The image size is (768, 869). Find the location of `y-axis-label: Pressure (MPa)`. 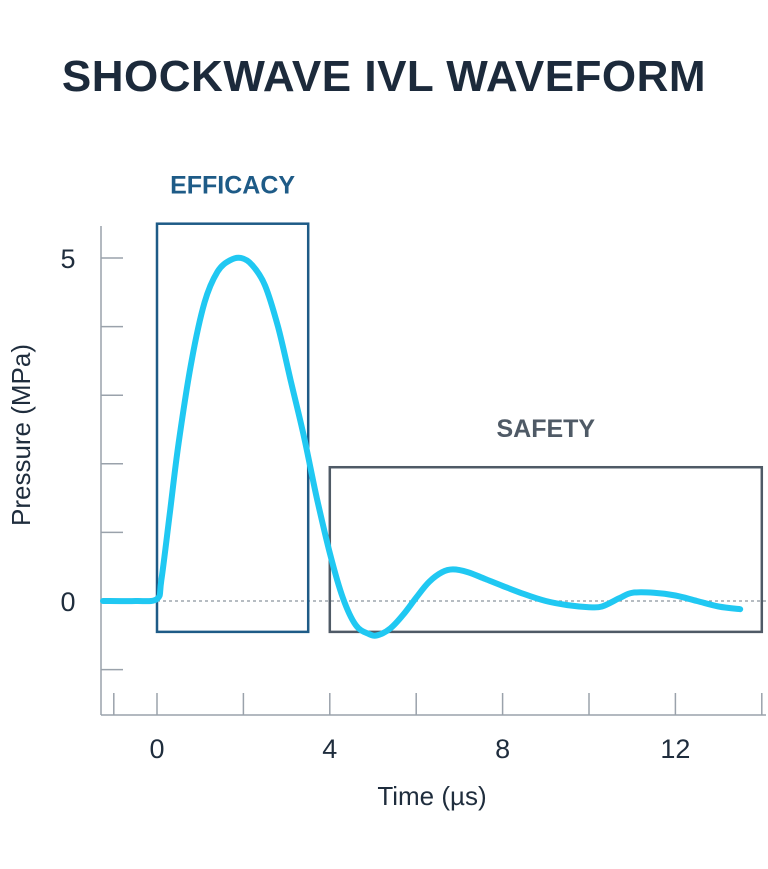

y-axis-label: Pressure (MPa) is located at coordinates (21, 435).